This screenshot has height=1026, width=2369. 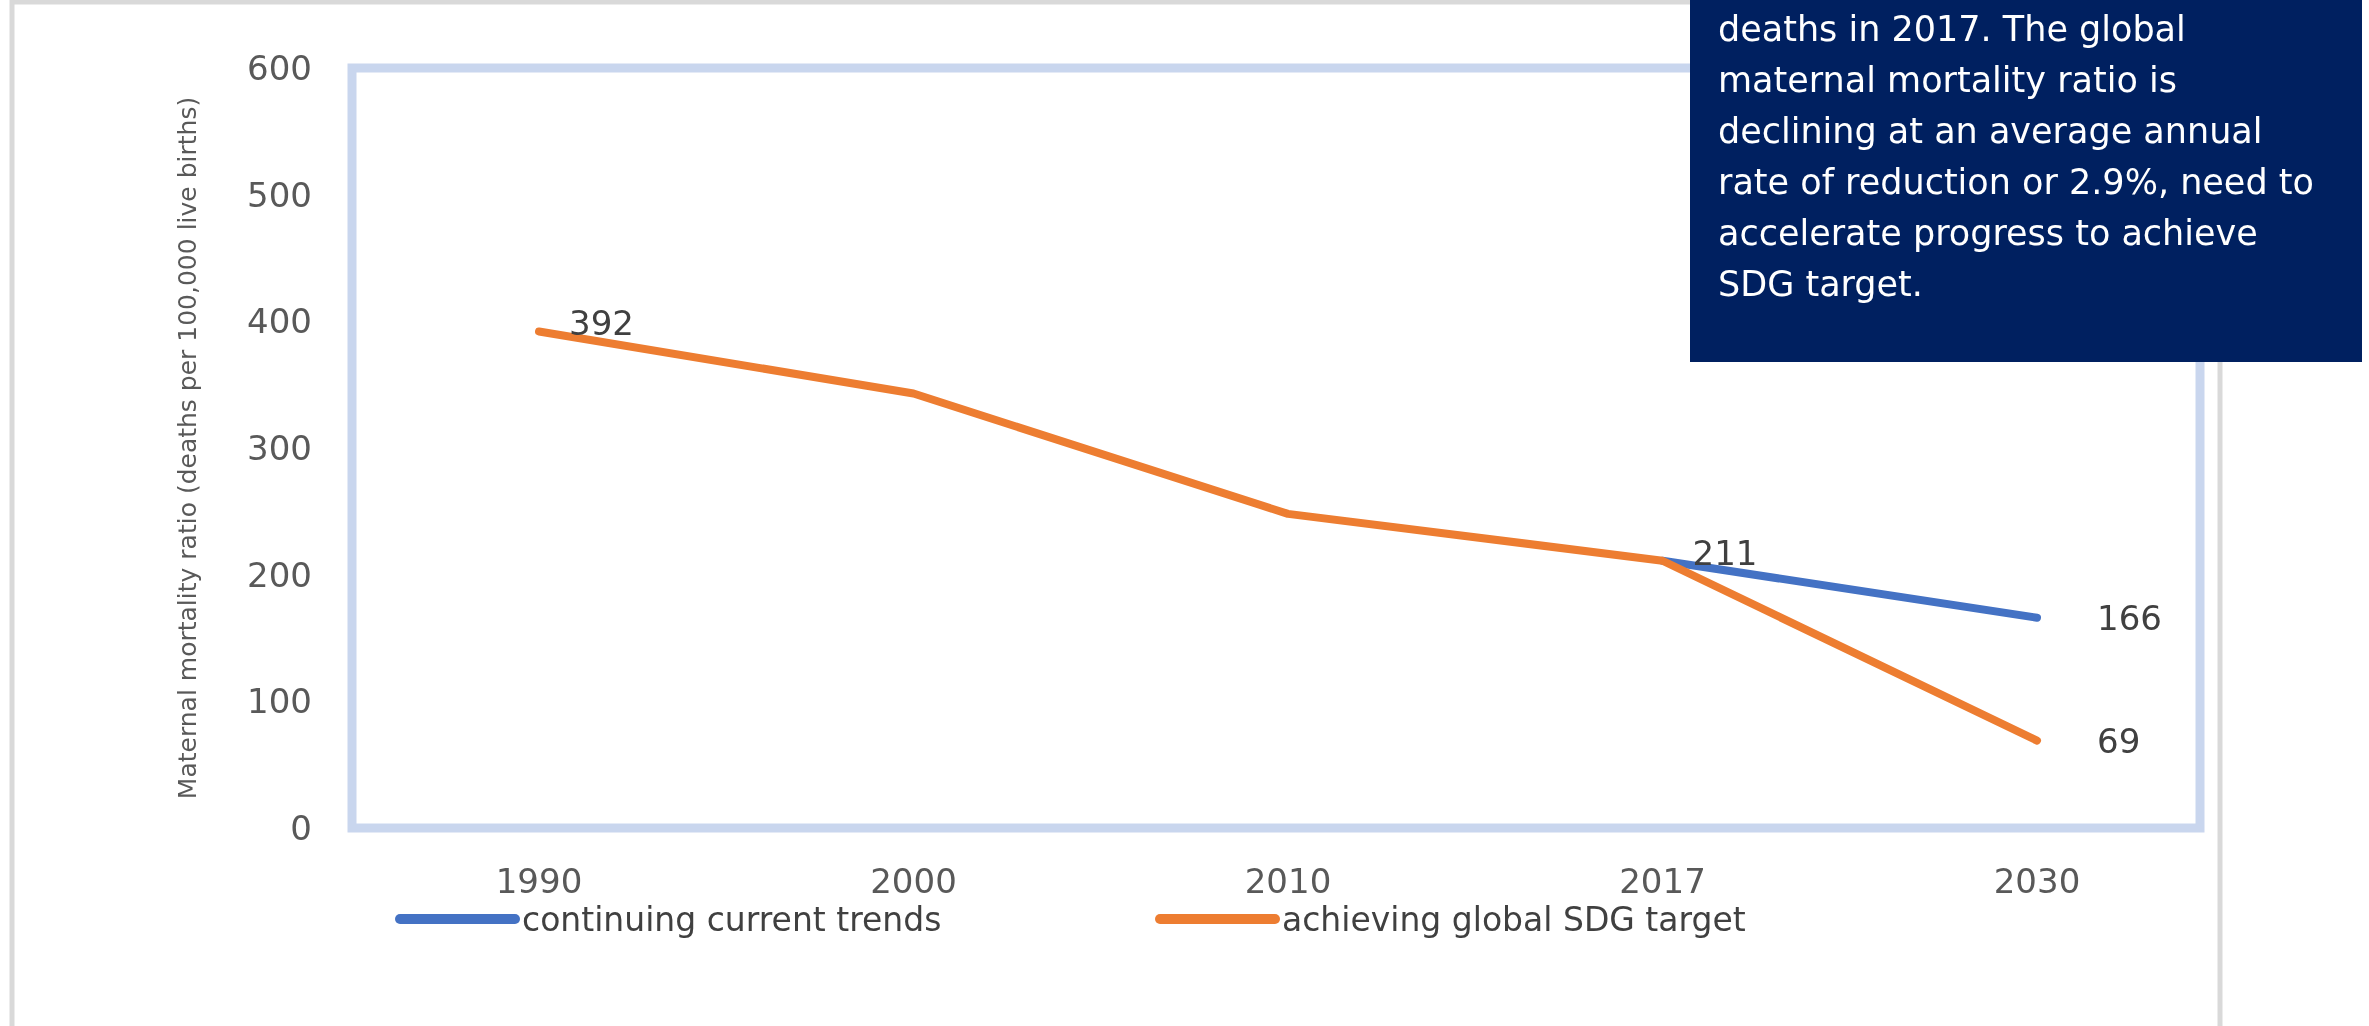 I want to click on annotation: deaths in 2017. The global maternal mortality ratio is declining at an average annual rate of reduction or 2.9%, need to accelerate progress to achieve SDG target., so click(x=2026, y=181).